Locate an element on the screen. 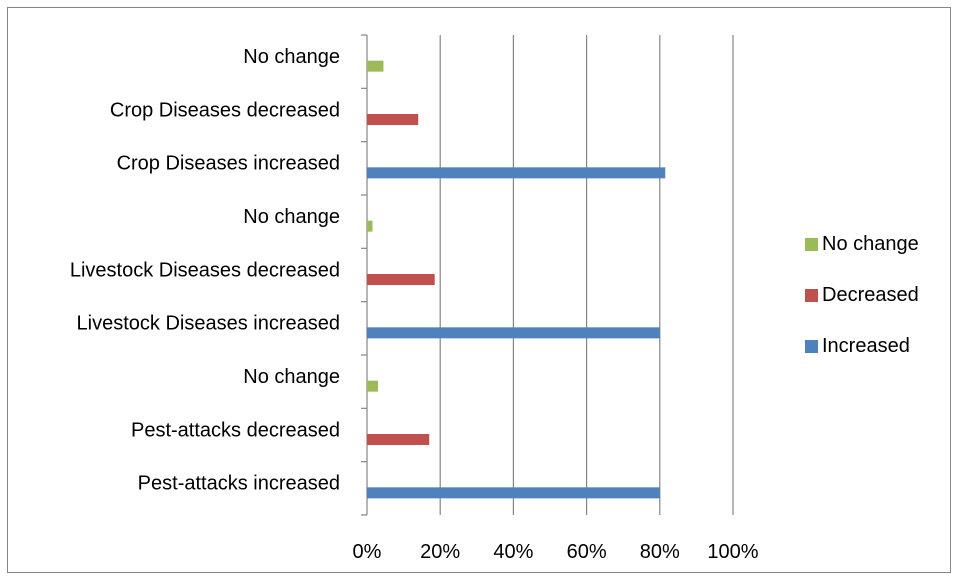  x-tick-label: 80% is located at coordinates (660, 552).